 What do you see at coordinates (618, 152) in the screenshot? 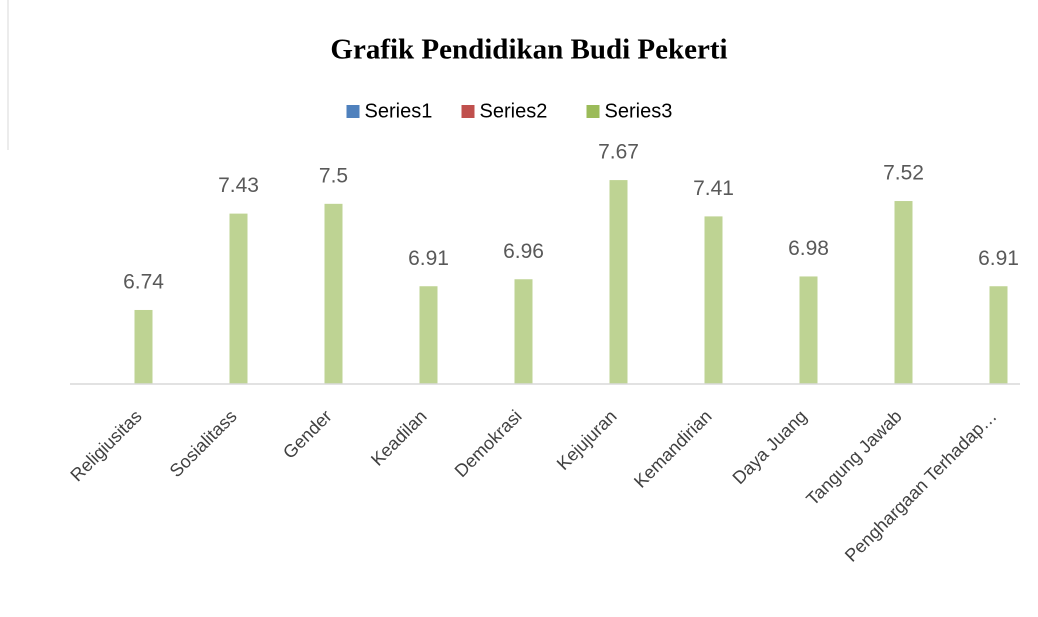
I see `value-label: 7.67` at bounding box center [618, 152].